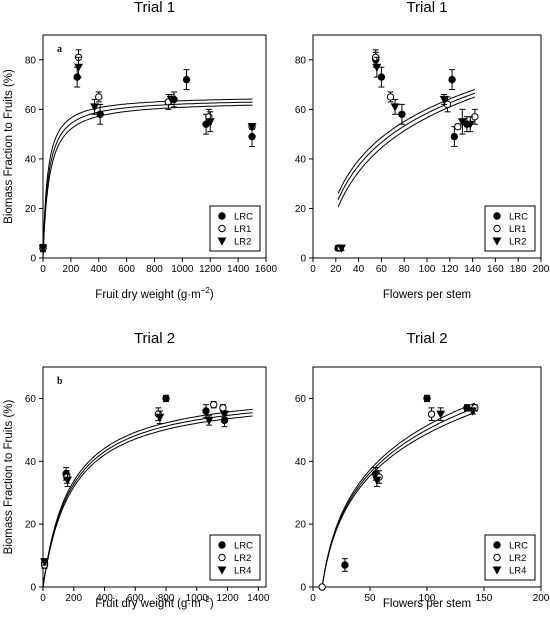 This screenshot has height=632, width=550. What do you see at coordinates (154, 269) in the screenshot?
I see `x-tick-label: 800` at bounding box center [154, 269].